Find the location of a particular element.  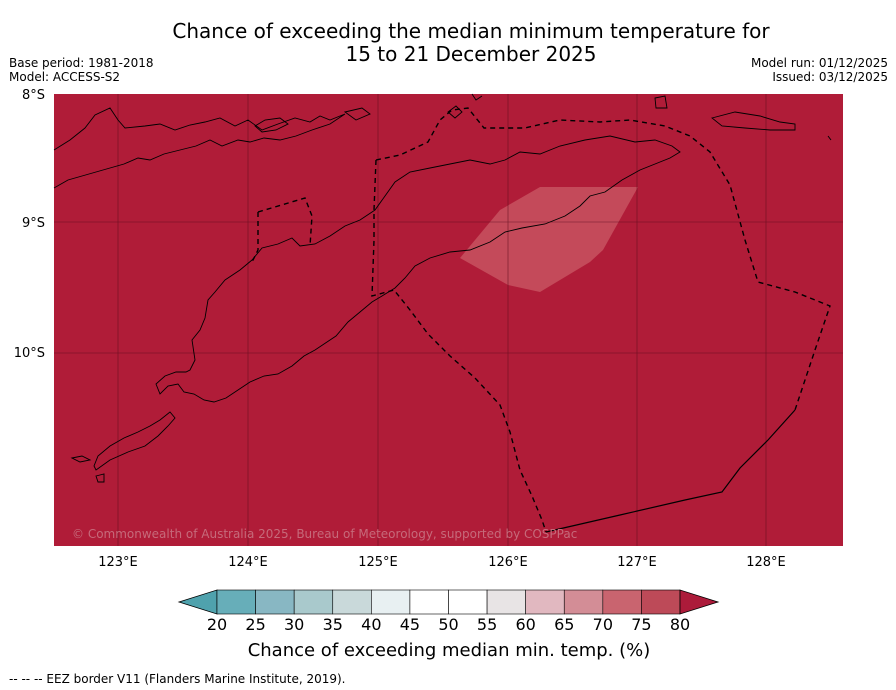

coast-island-c is located at coordinates (455, 112).